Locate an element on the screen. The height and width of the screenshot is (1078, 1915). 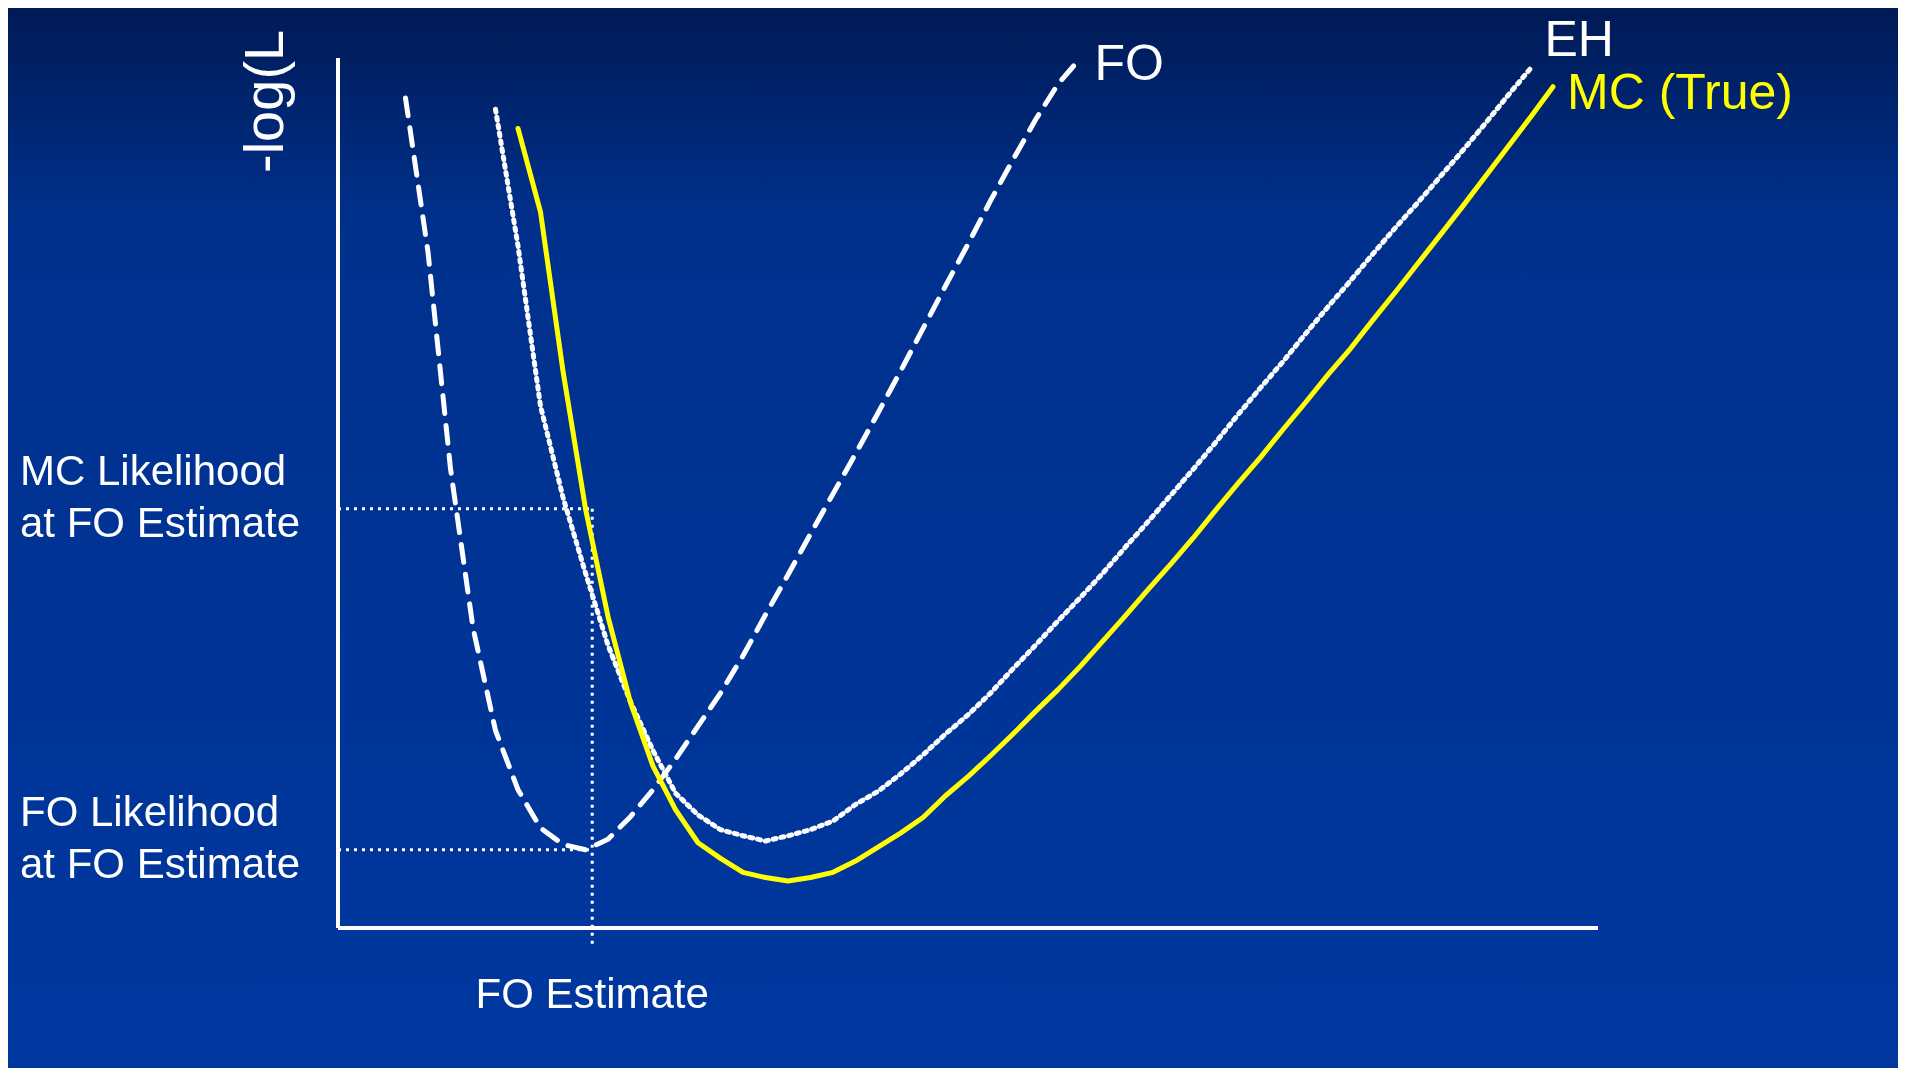
text: MC Likelihood at FO Estimate is located at coordinates (160, 496).